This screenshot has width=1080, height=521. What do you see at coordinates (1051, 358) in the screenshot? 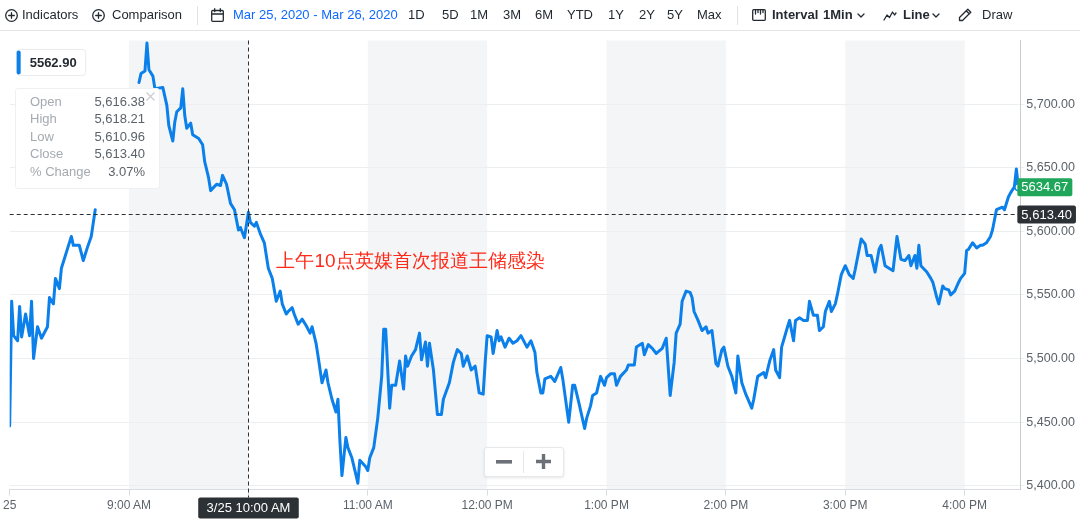
I see `y-tick-label: 5,500.00` at bounding box center [1051, 358].